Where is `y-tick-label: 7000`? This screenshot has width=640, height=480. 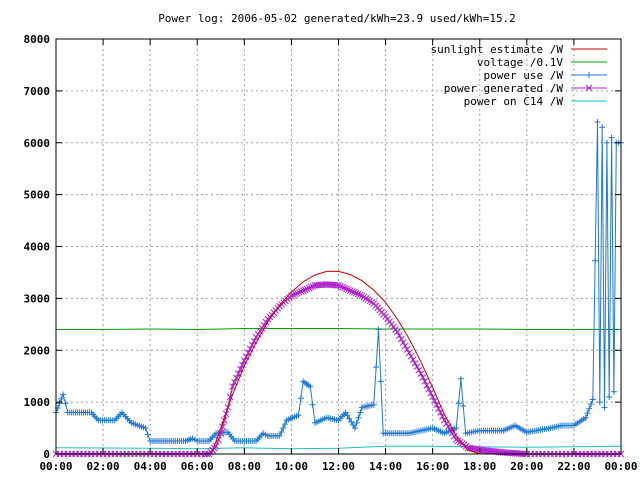 y-tick-label: 7000 is located at coordinates (37, 91).